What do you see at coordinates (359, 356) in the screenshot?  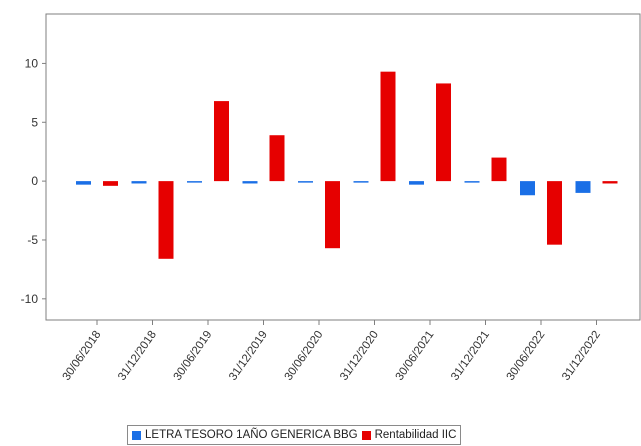 I see `x-tick-label: 31/12/2020` at bounding box center [359, 356].